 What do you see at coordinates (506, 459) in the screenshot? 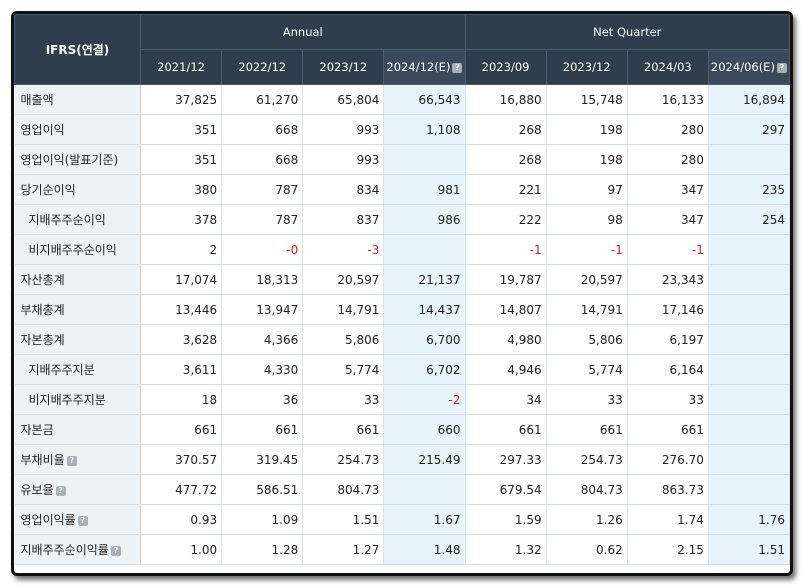
I see `table-cell: 297.33` at bounding box center [506, 459].